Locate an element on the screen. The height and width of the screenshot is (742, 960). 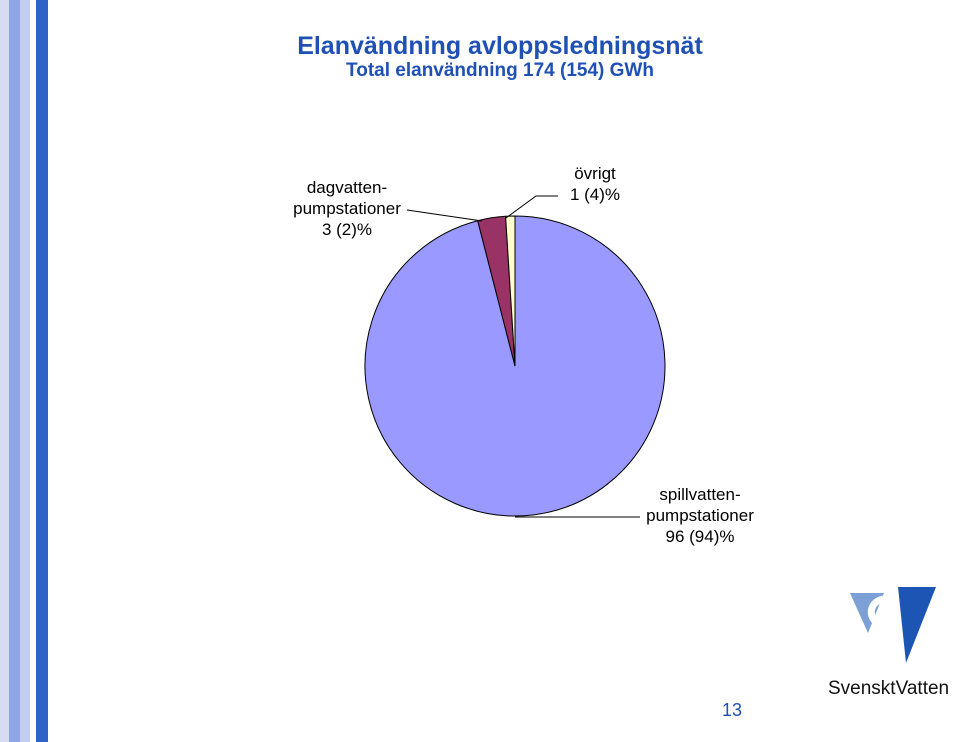
slide-title: Elanvändning avloppsledningsnät is located at coordinates (500, 46).